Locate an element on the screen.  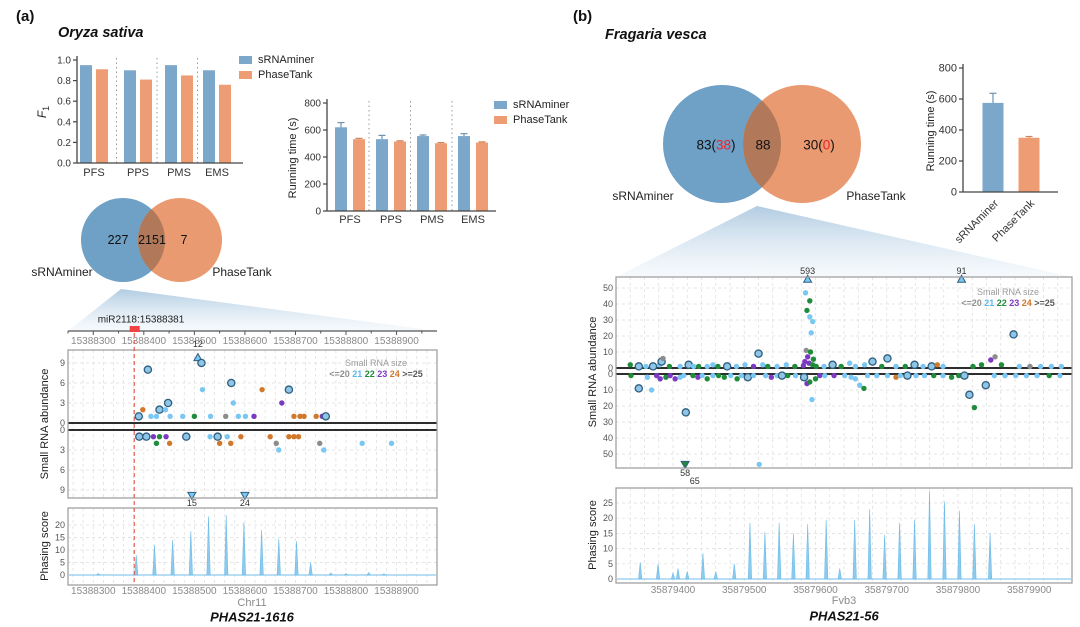
svg-text: PPS is located at coordinates (138, 173).